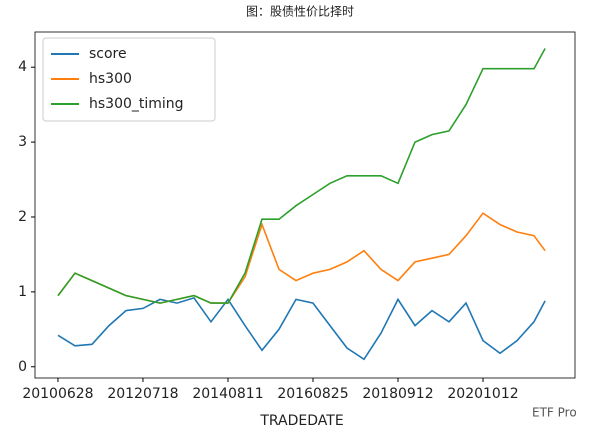 This screenshot has width=599, height=438. I want to click on legend-label: hs300_timing, so click(136, 104).